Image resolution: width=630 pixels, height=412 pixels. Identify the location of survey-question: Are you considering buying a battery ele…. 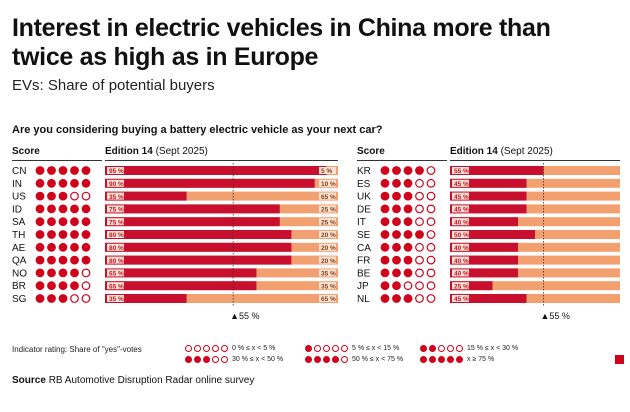
(197, 130).